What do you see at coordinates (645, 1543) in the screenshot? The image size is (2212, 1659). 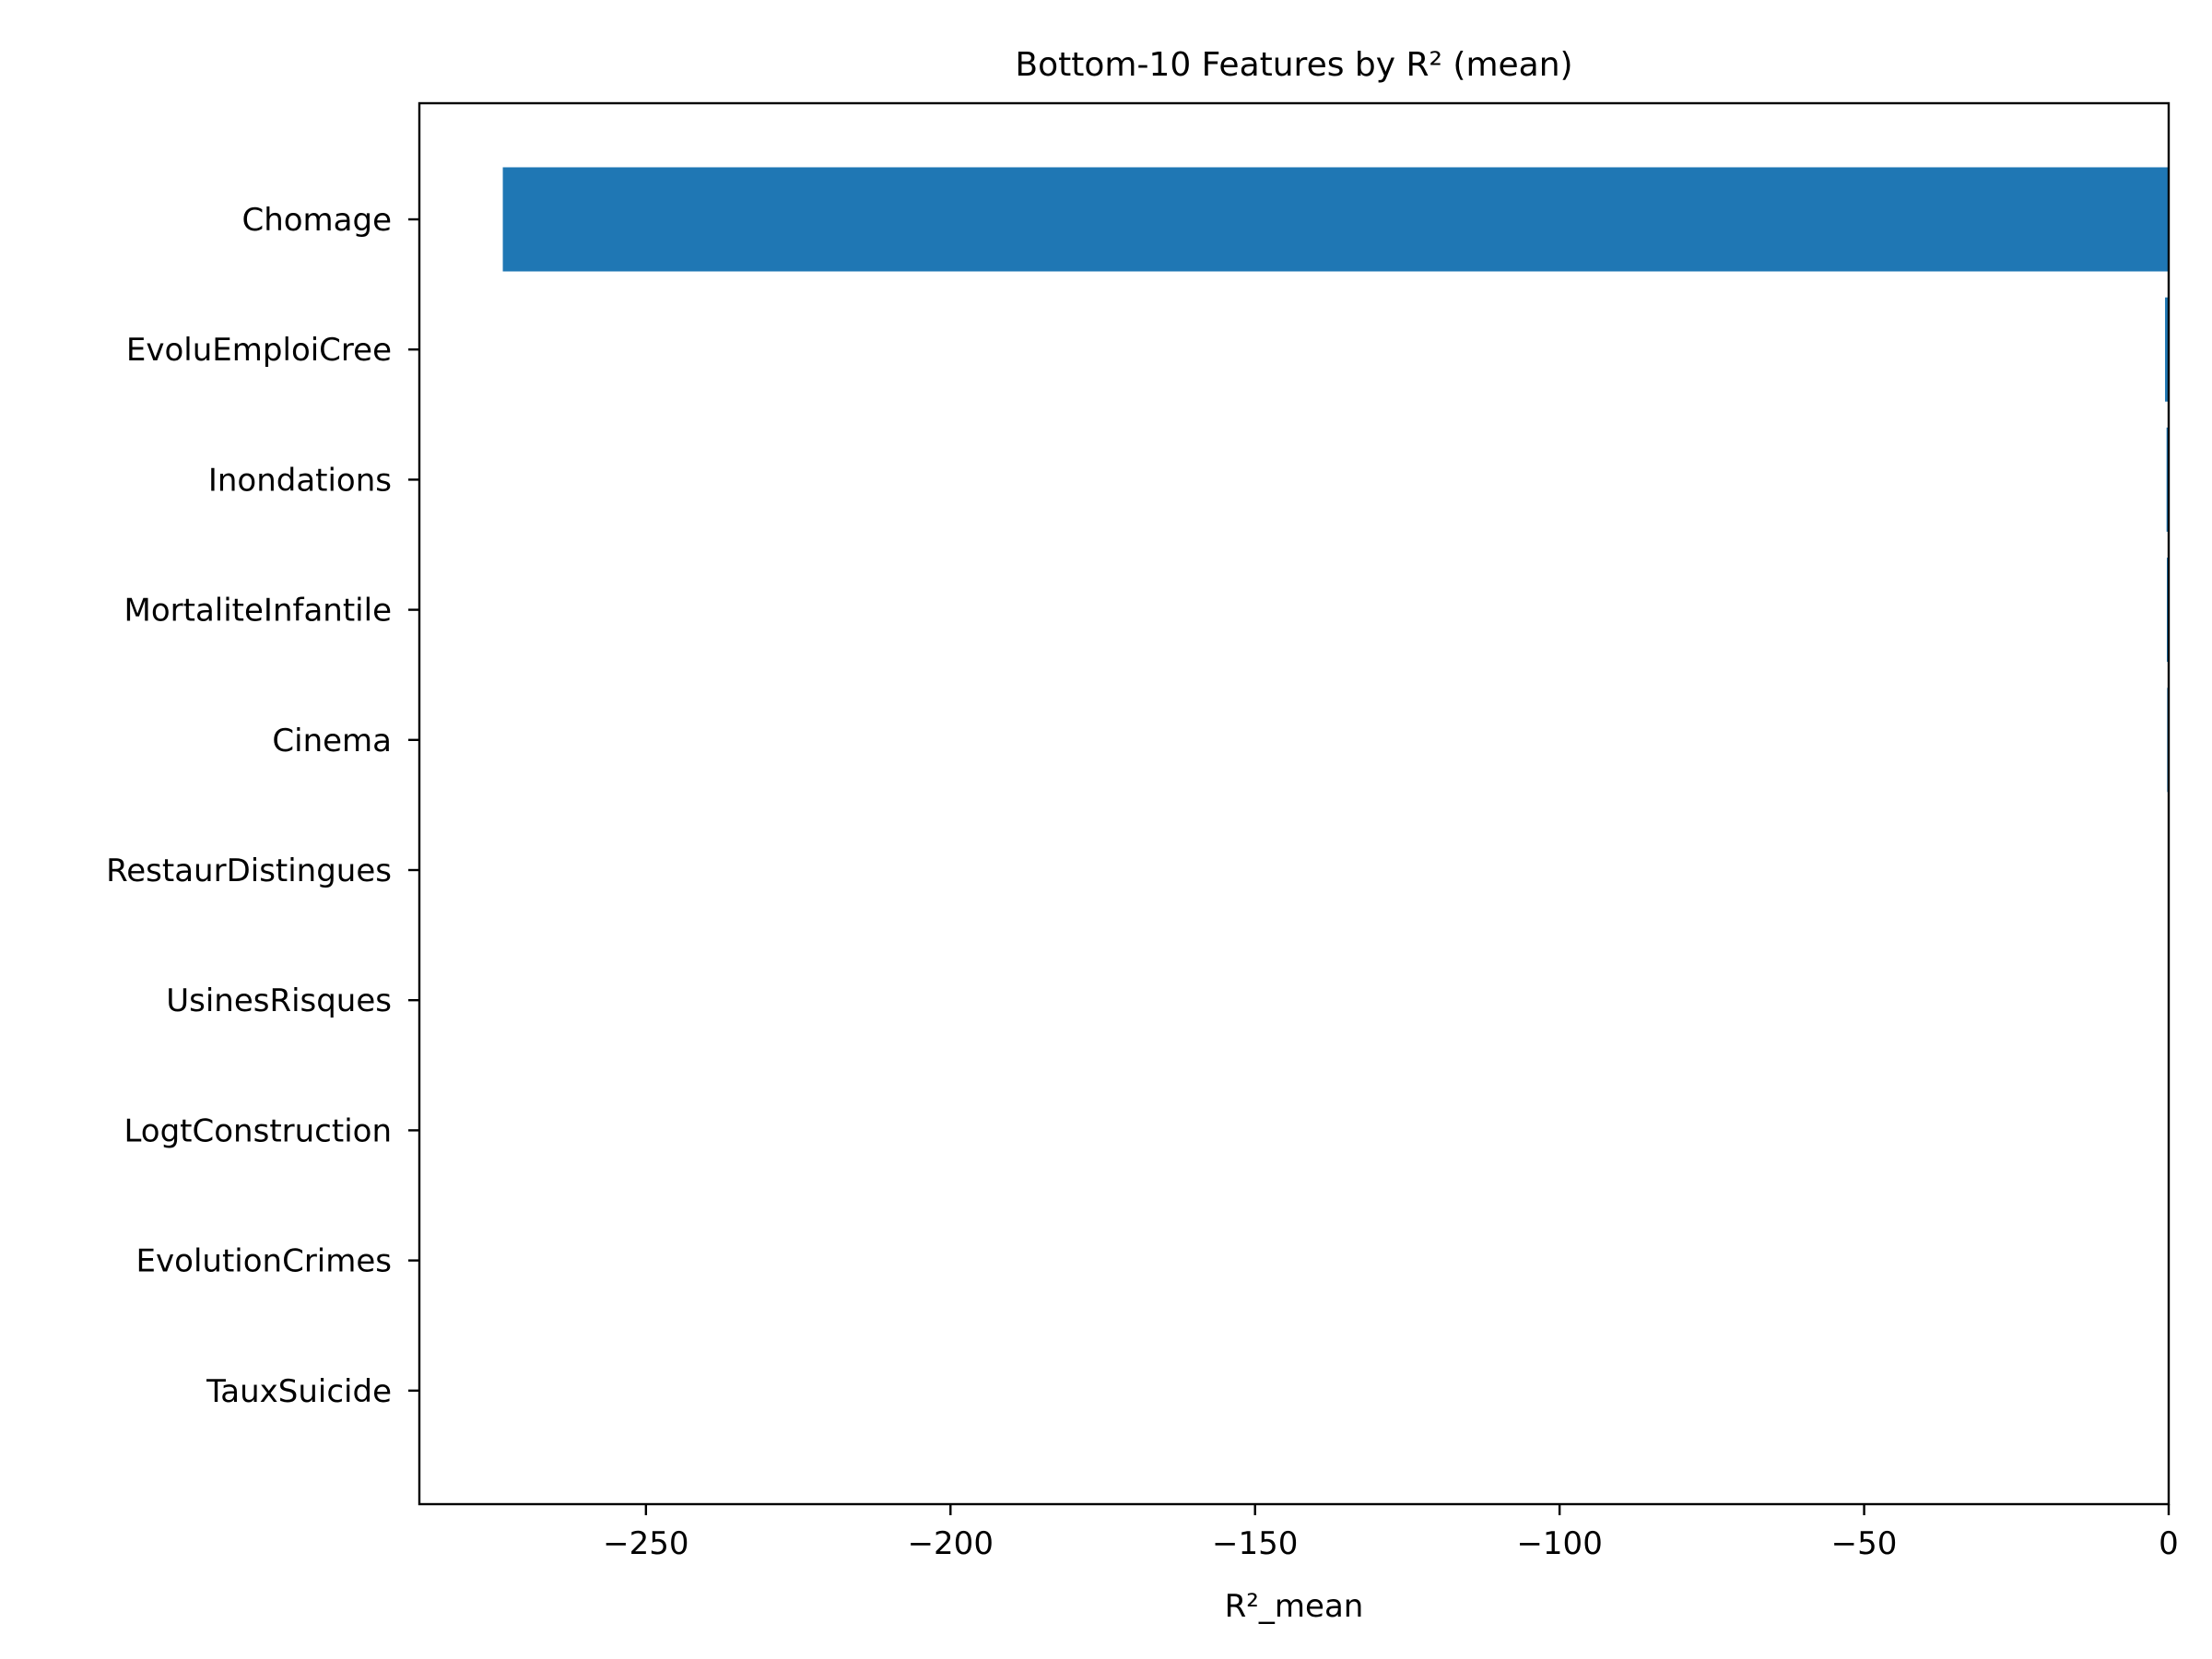 I see `x-tick-label: −250` at bounding box center [645, 1543].